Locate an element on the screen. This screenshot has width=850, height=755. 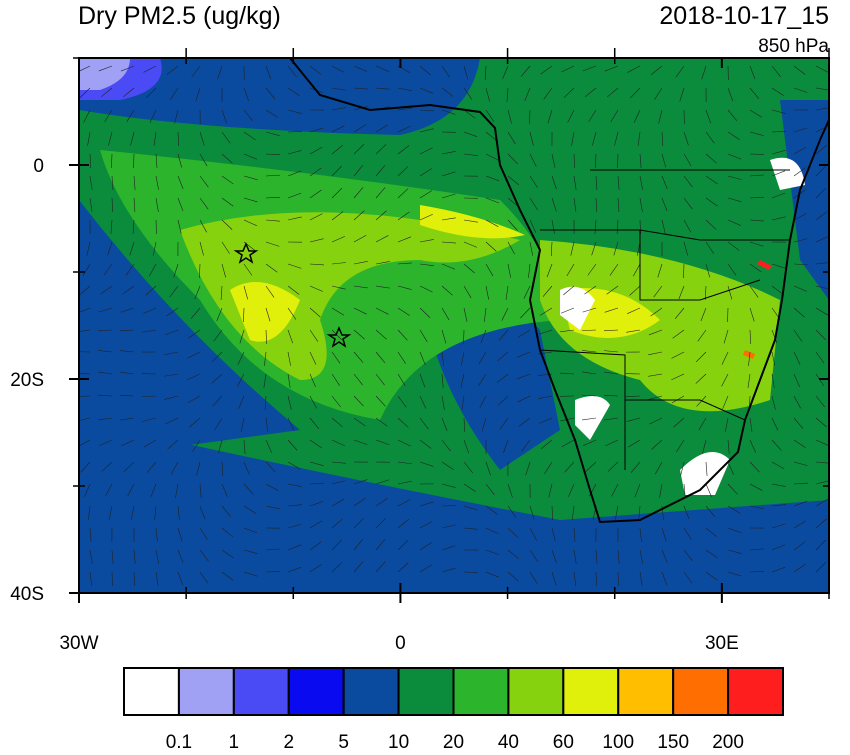
colorbar-label: 0.1 is located at coordinates (179, 741).